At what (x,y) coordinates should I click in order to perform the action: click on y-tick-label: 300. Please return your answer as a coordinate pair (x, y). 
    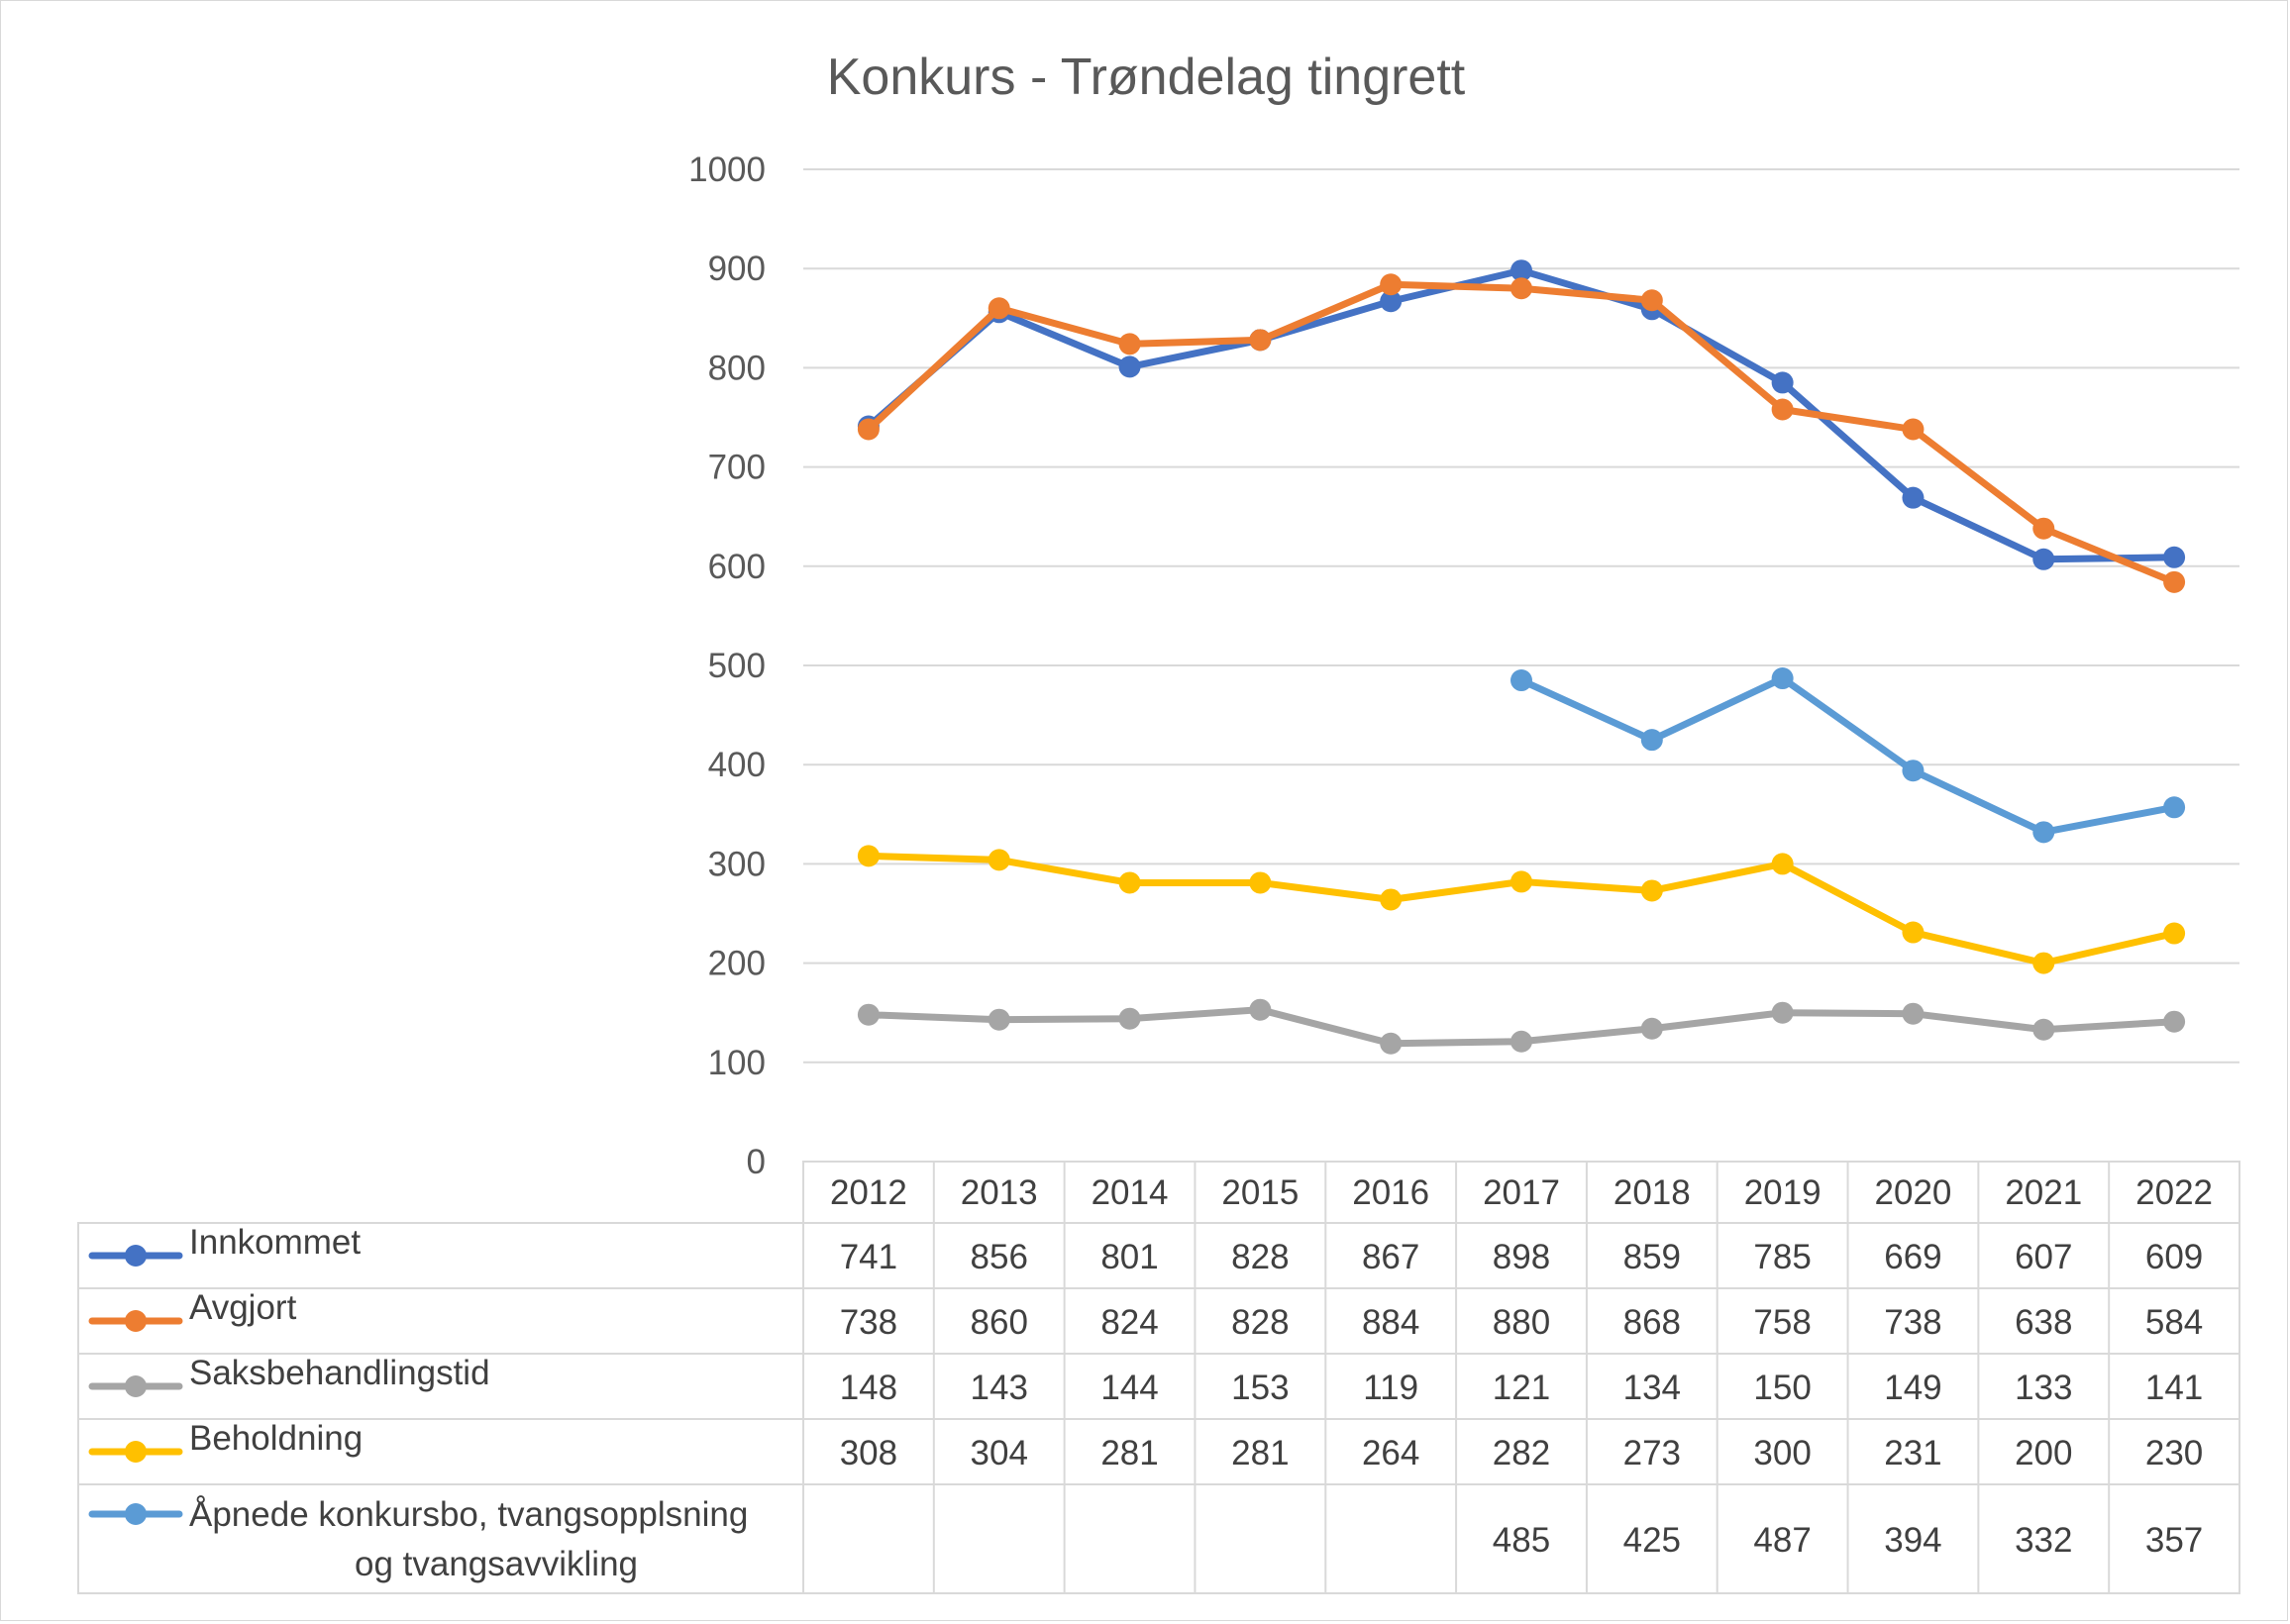
    Looking at the image, I should click on (737, 864).